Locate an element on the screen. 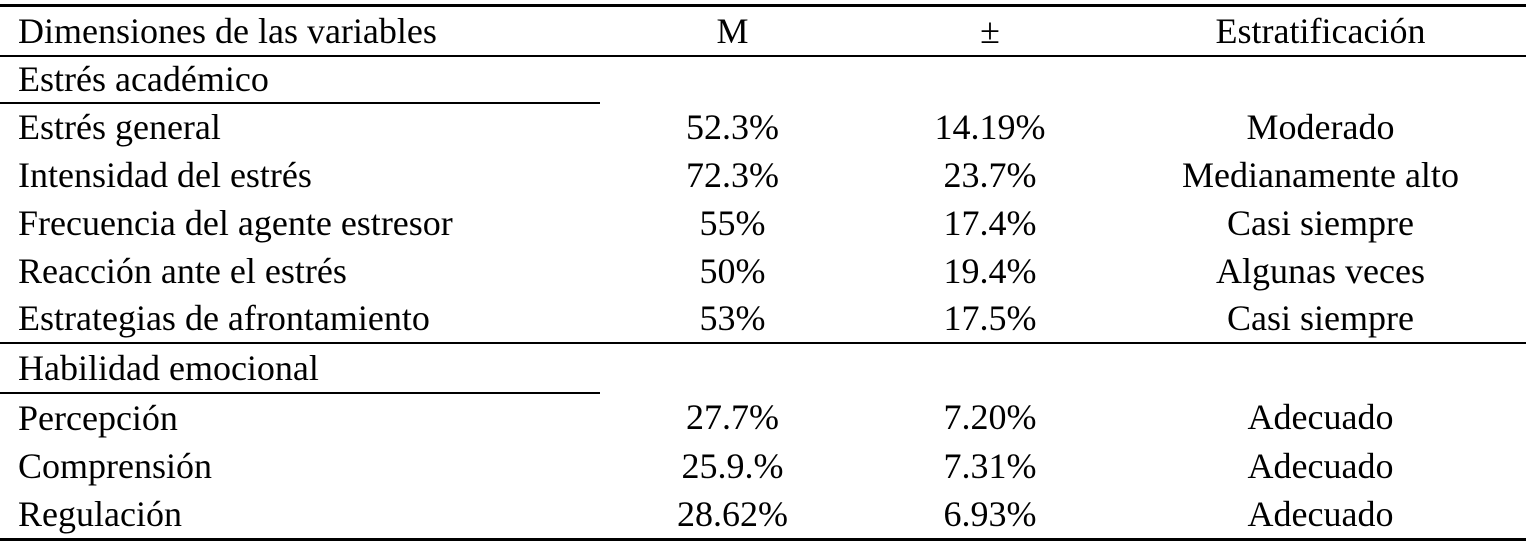 The width and height of the screenshot is (1534, 552). column-header-dimensions: Dimensiones de las variables is located at coordinates (300, 31).